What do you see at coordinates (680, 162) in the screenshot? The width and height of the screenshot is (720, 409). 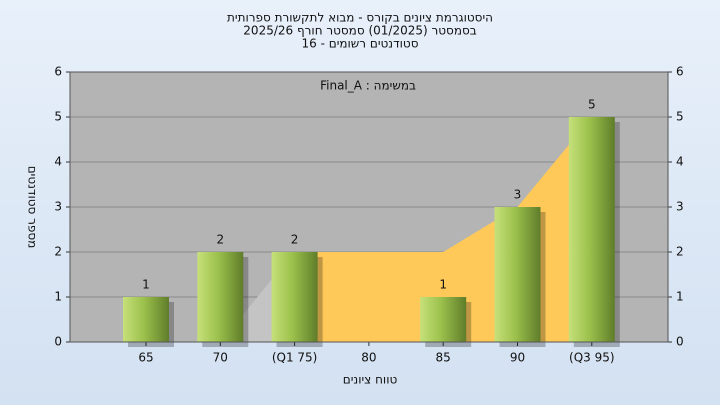 I see `y2-tick-label: 4` at bounding box center [680, 162].